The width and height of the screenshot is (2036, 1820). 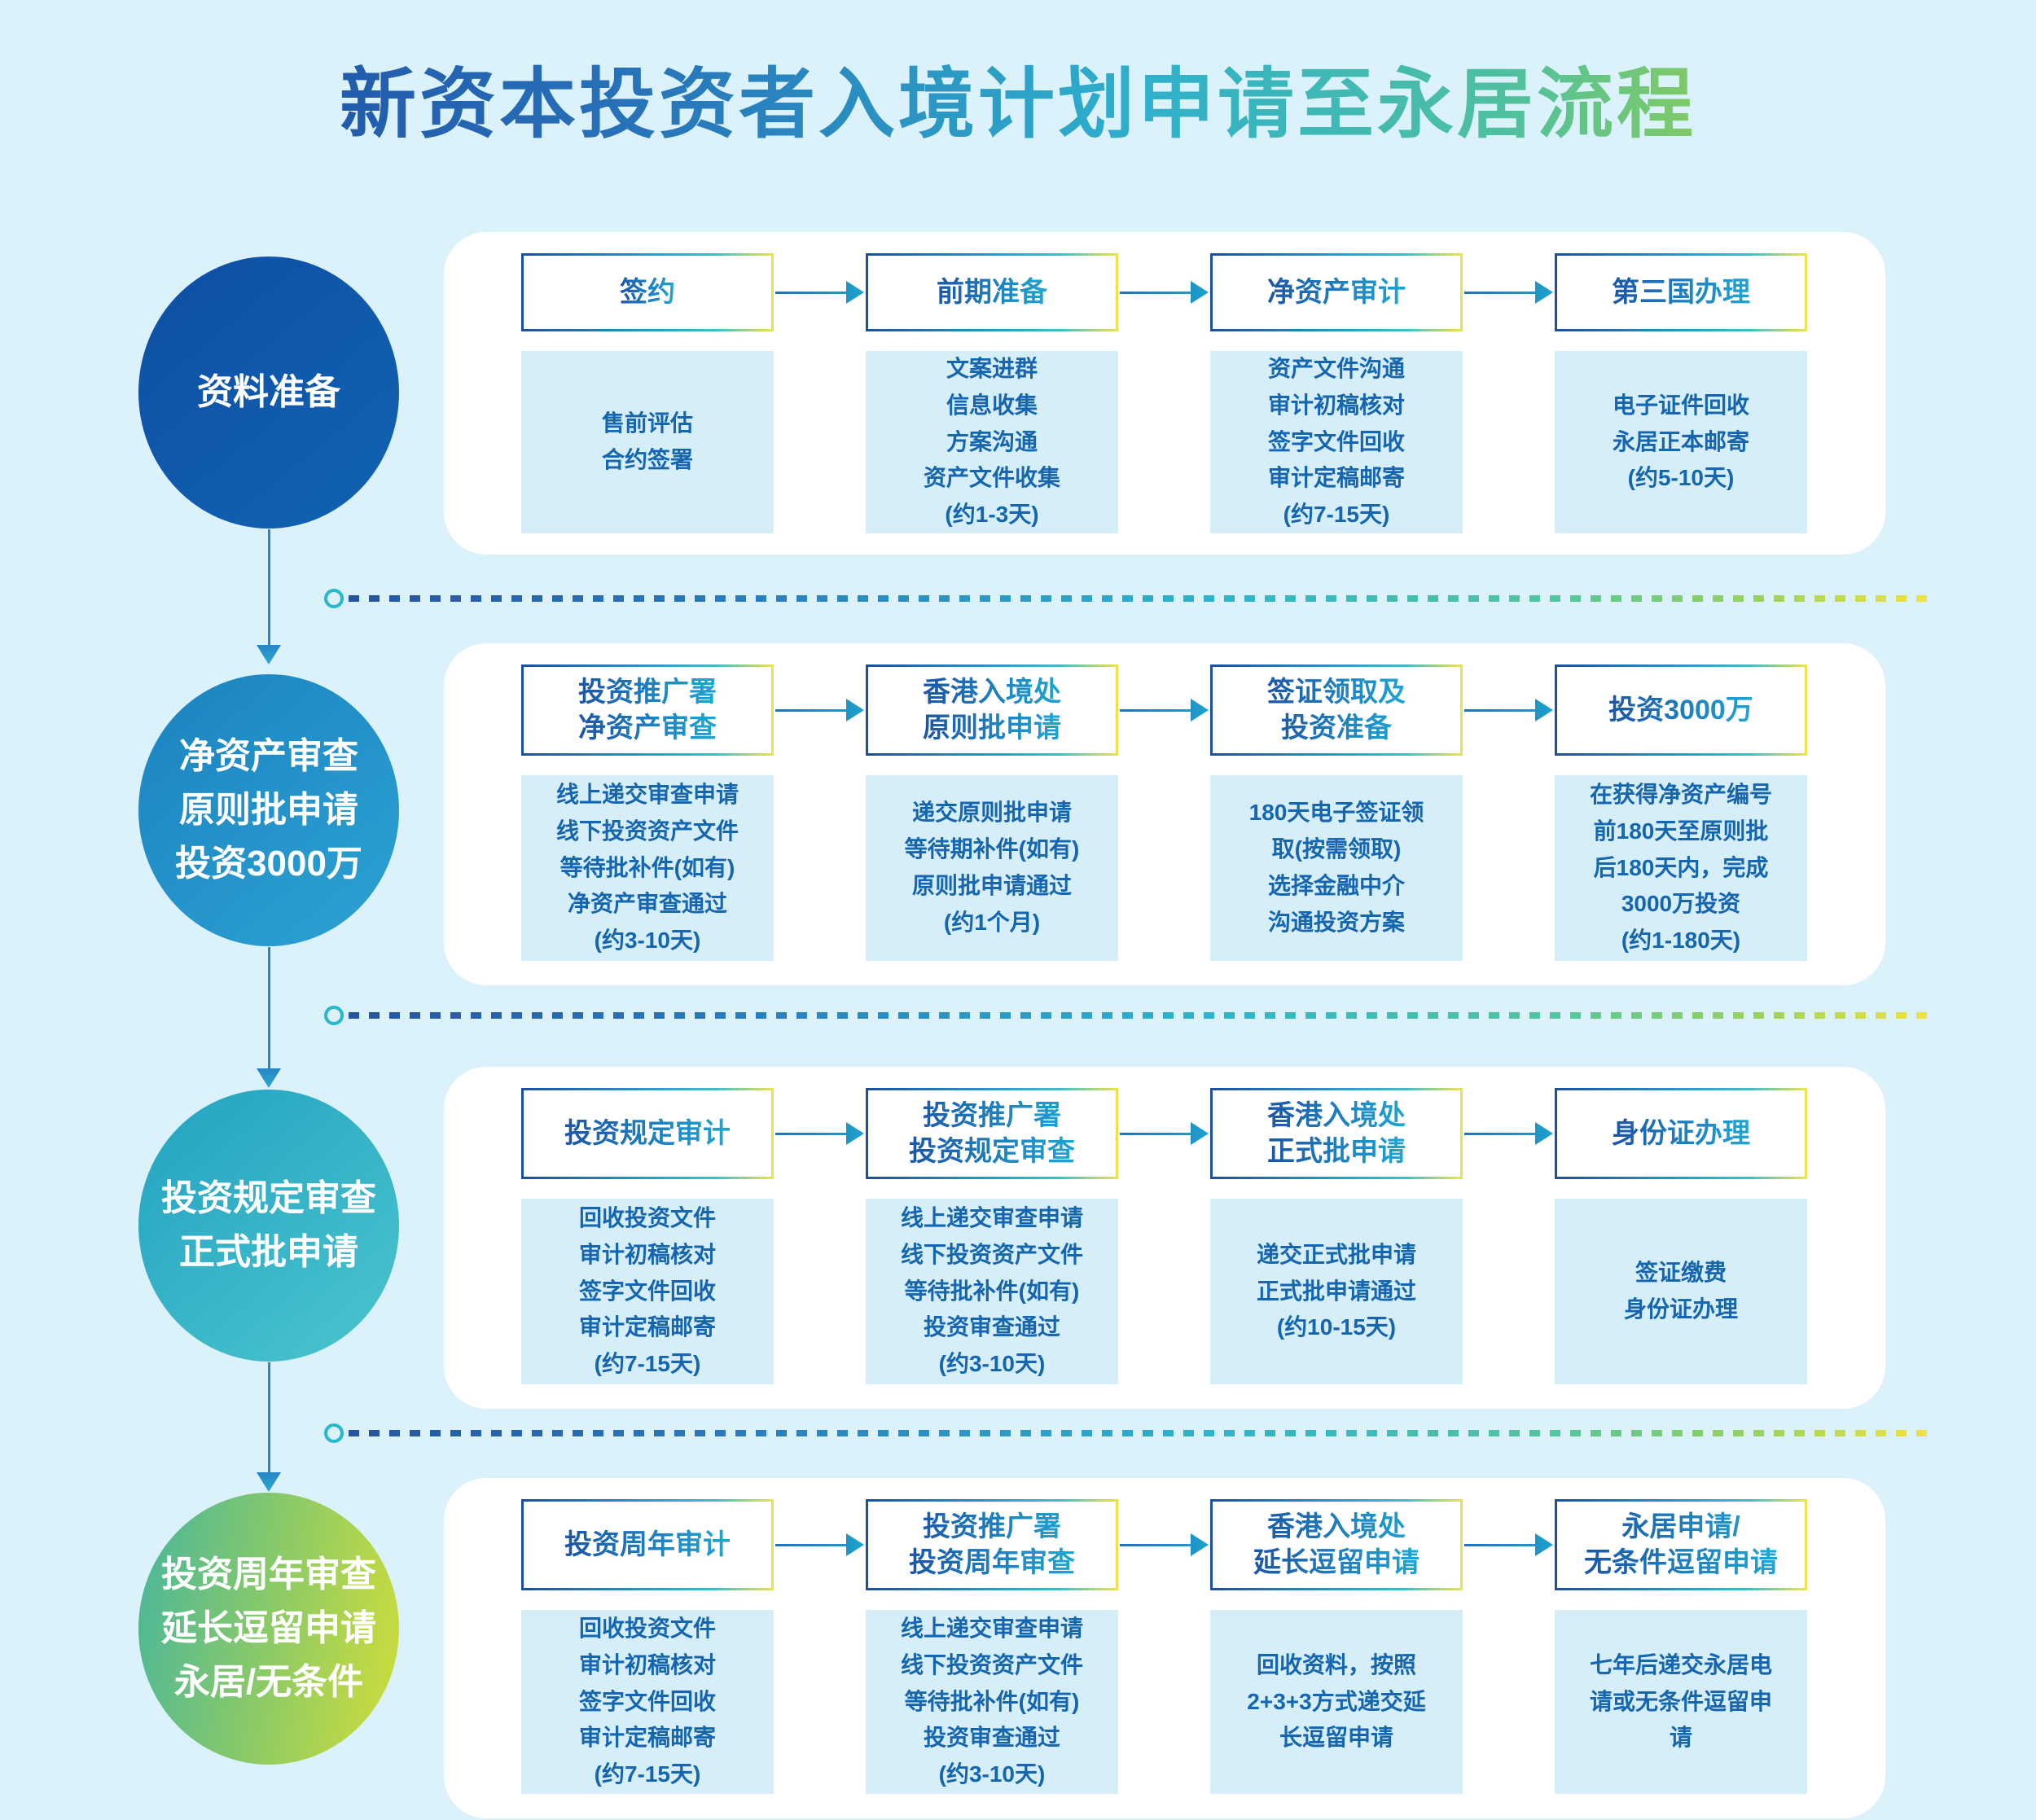 I want to click on step-title-box: 签约, so click(x=648, y=292).